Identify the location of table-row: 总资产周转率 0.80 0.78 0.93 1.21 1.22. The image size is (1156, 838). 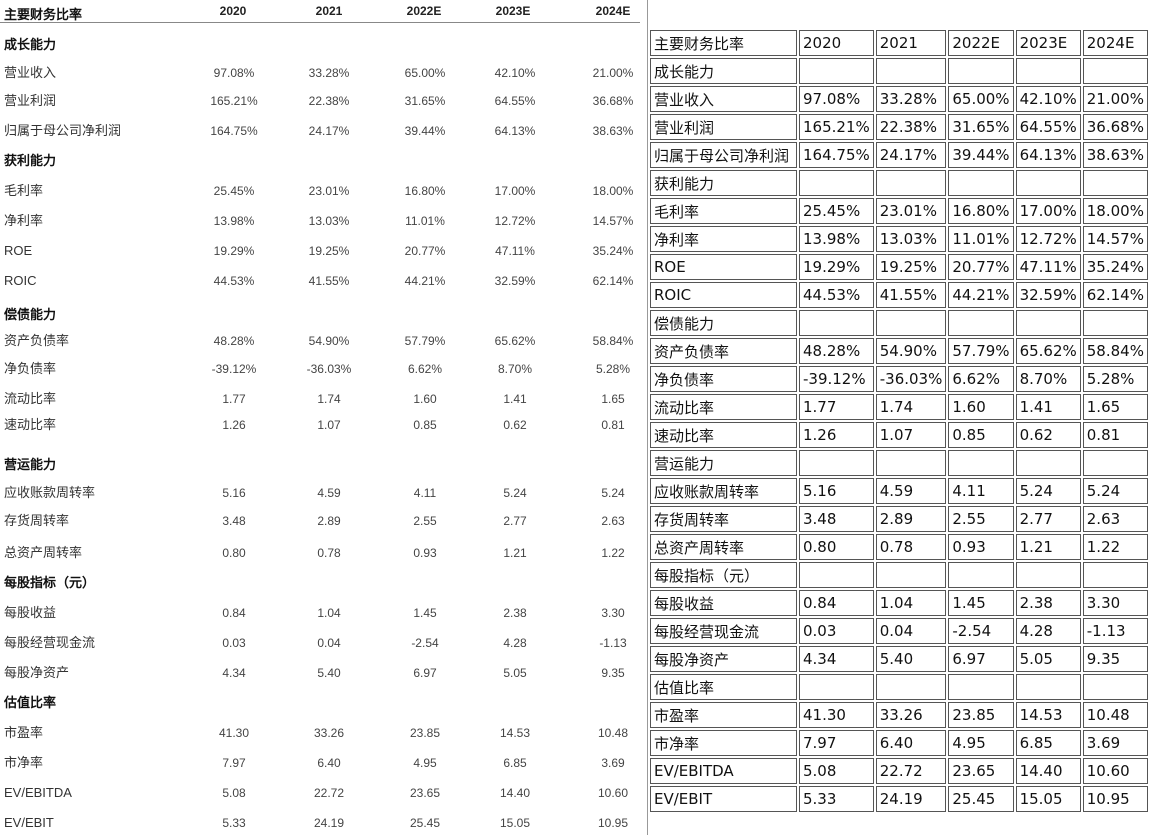
(322, 553).